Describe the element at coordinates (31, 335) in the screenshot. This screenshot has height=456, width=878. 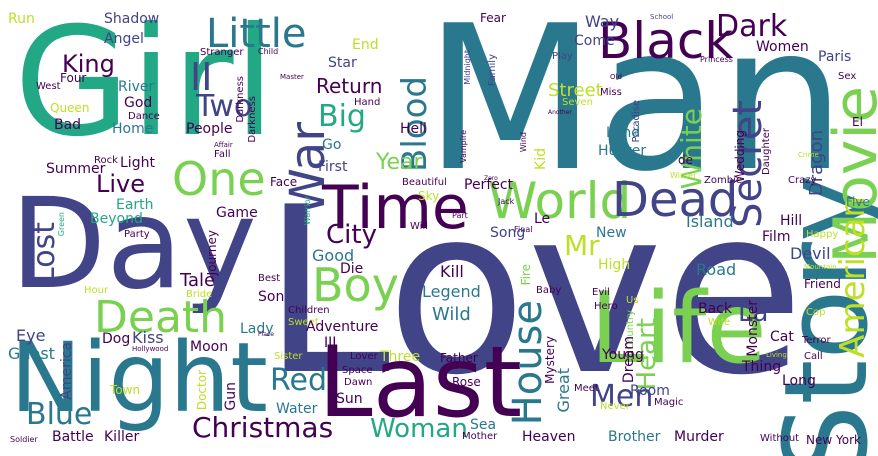
I see `cloud-word-eye: Eye` at that location.